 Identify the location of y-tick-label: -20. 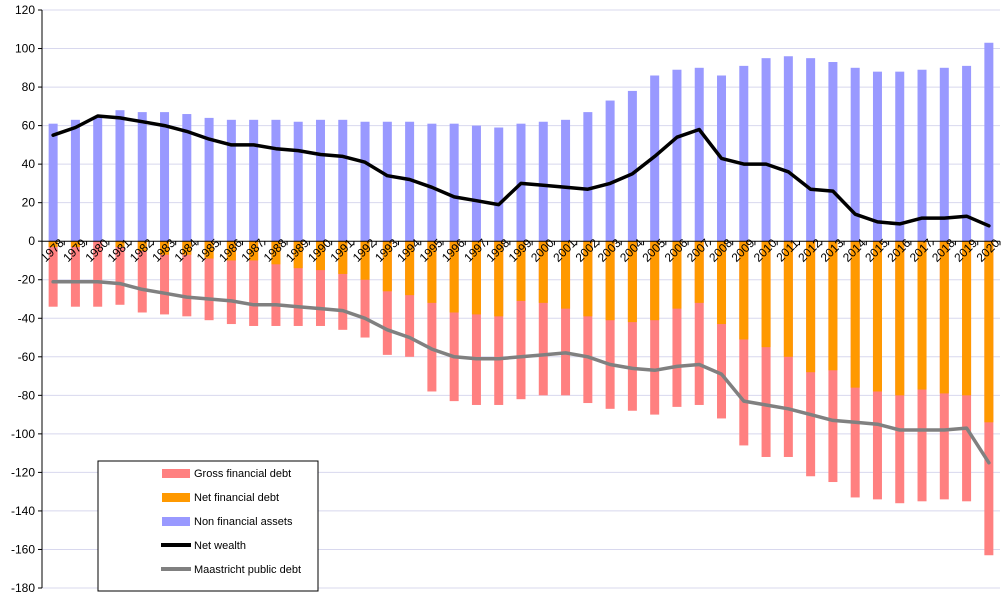
(27, 280).